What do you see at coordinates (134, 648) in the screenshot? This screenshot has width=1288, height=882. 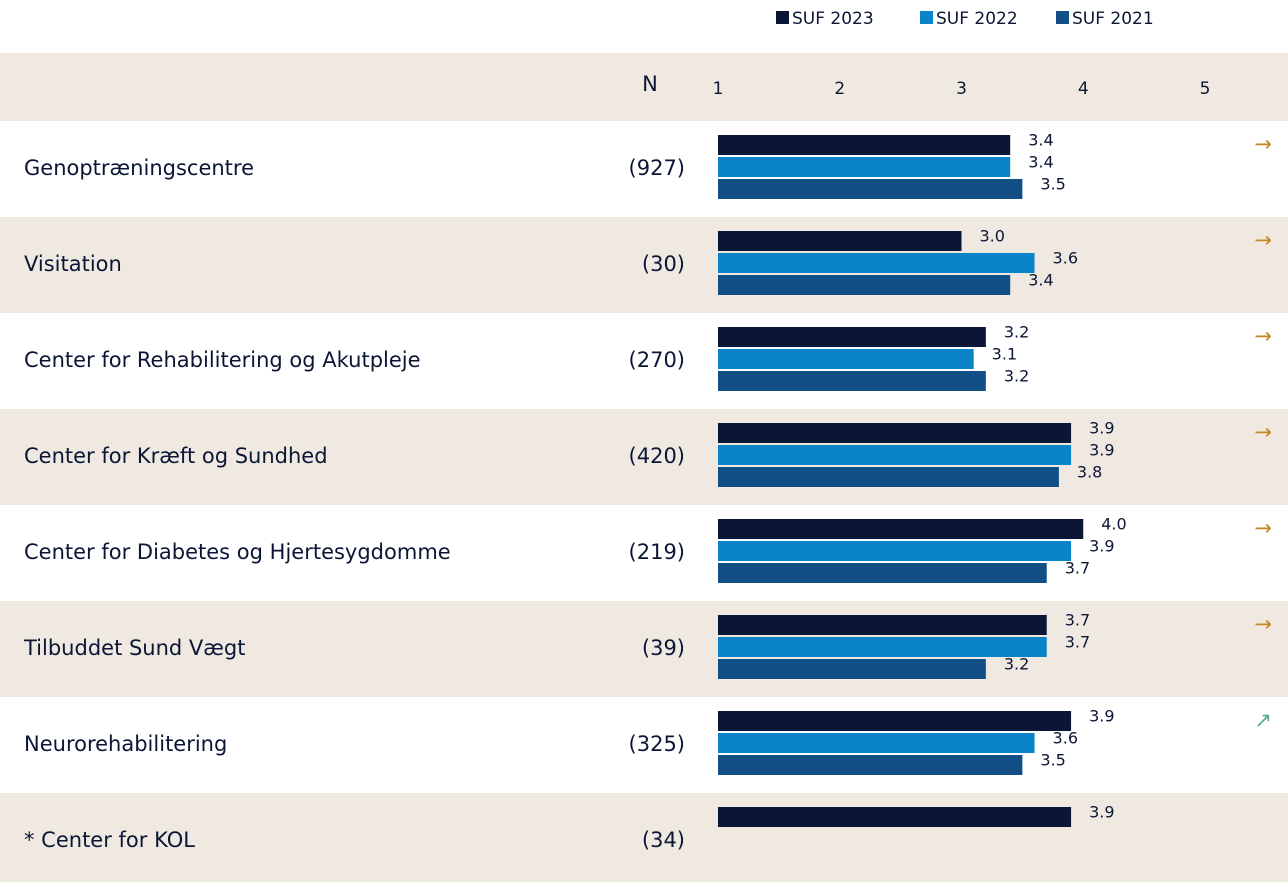 I see `category-label: Tilbuddet Sund Vægt` at bounding box center [134, 648].